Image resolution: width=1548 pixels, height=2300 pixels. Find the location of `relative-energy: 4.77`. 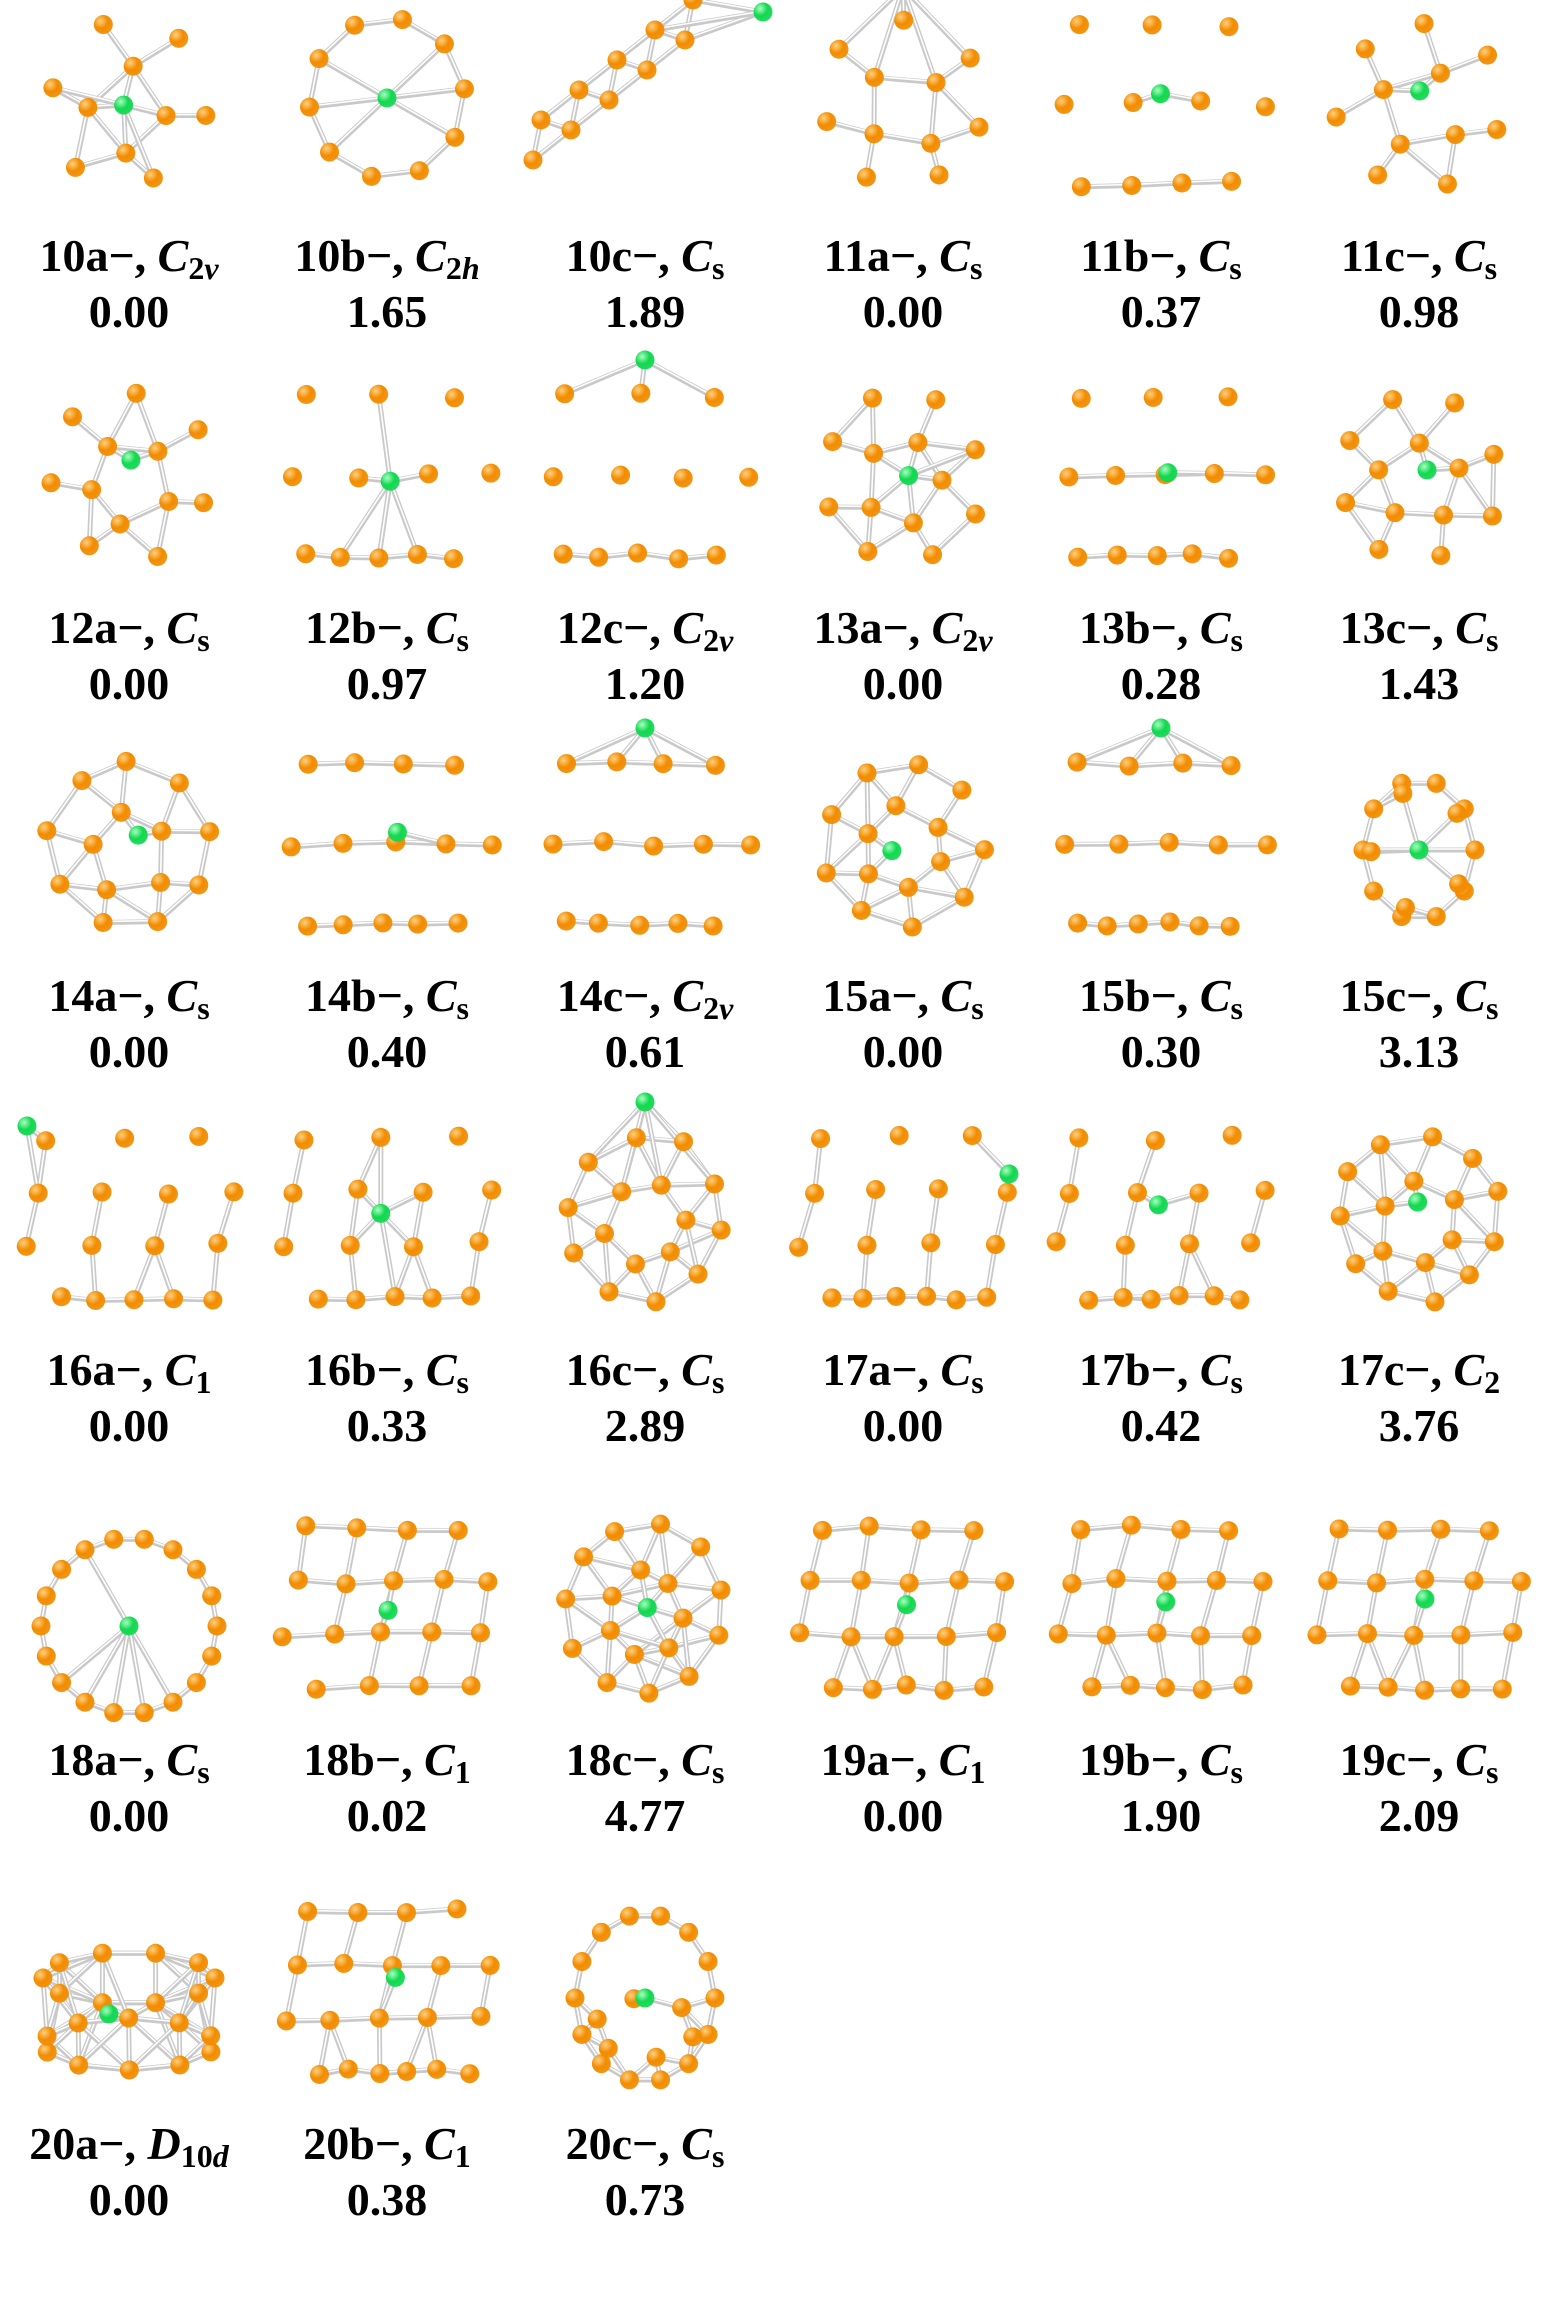

relative-energy: 4.77 is located at coordinates (645, 1815).